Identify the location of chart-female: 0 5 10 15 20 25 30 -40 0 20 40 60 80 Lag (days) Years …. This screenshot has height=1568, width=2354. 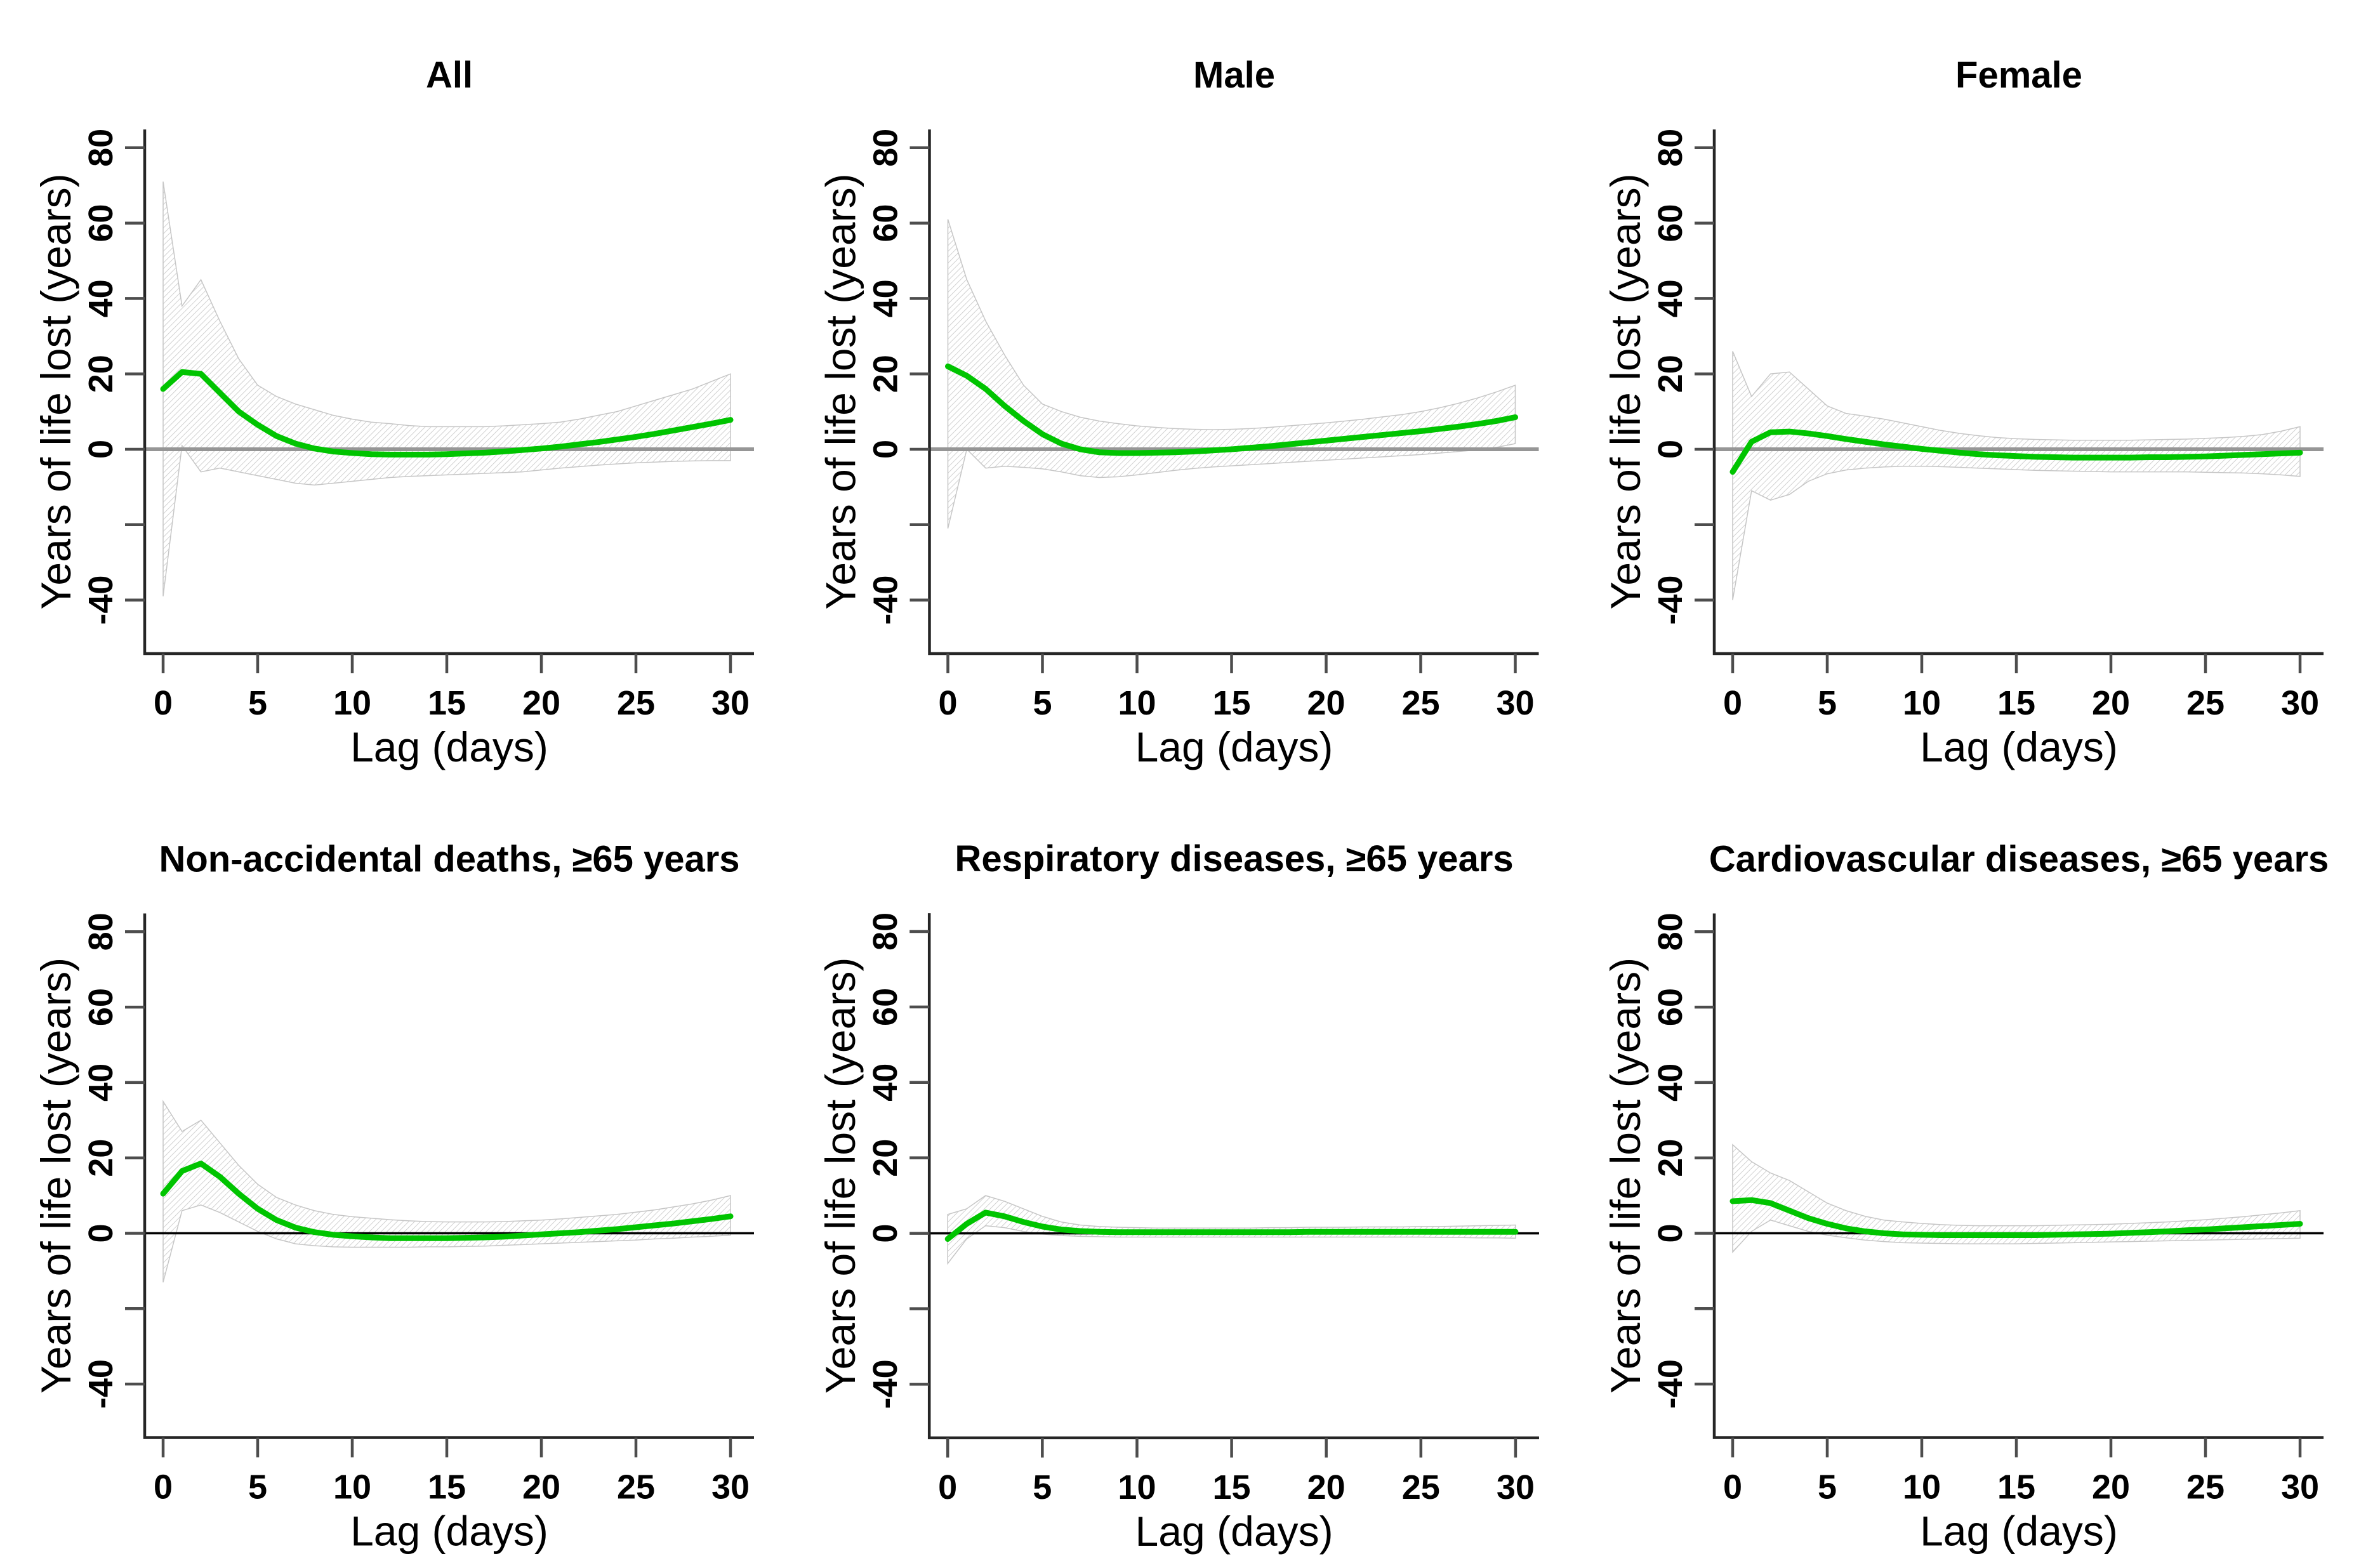
(1963, 412).